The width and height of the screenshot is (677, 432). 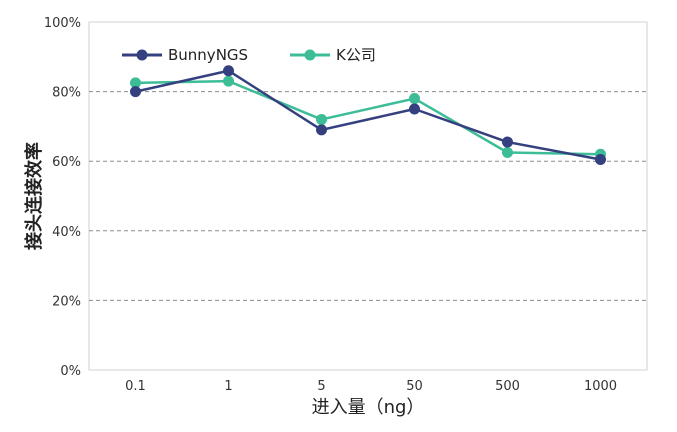 What do you see at coordinates (34, 196) in the screenshot?
I see `y-axis-title: 接头连接效率` at bounding box center [34, 196].